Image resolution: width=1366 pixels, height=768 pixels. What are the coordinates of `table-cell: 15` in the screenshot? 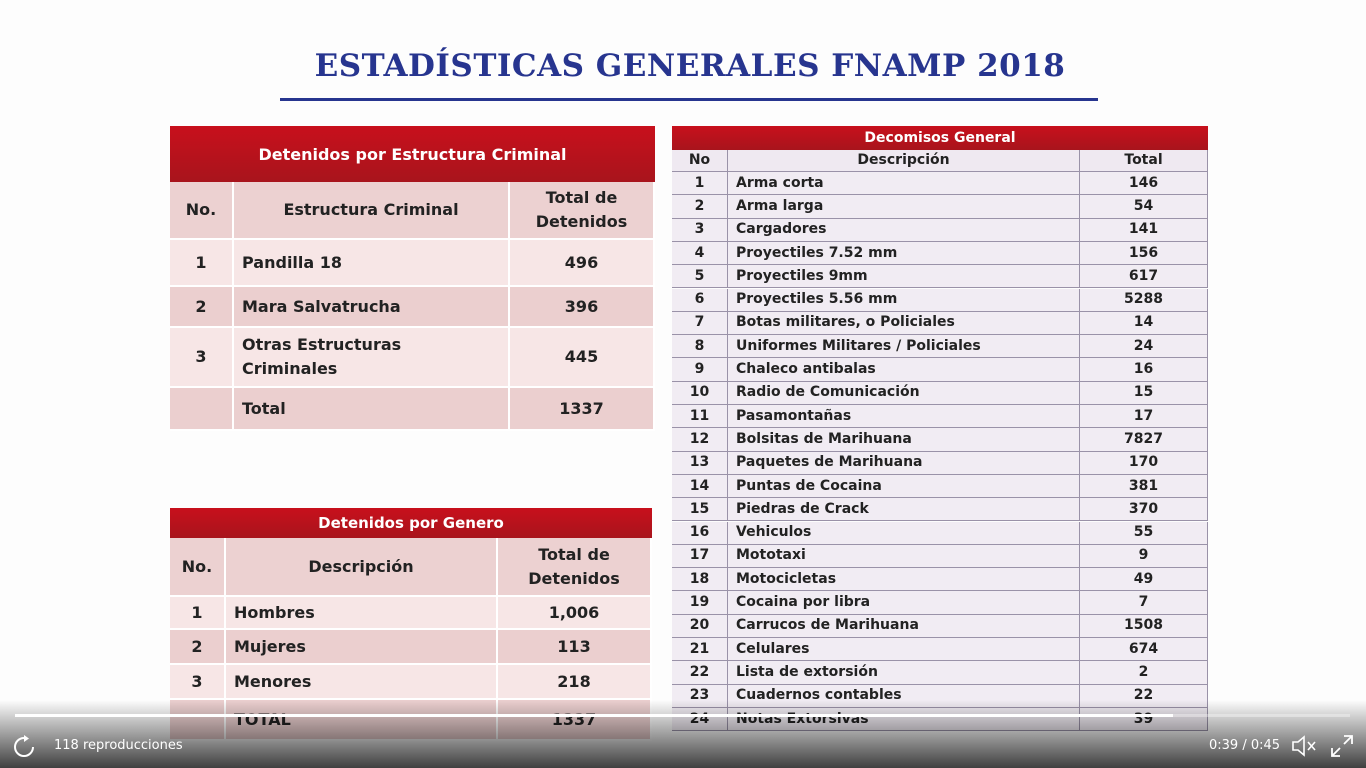 It's located at (700, 510).